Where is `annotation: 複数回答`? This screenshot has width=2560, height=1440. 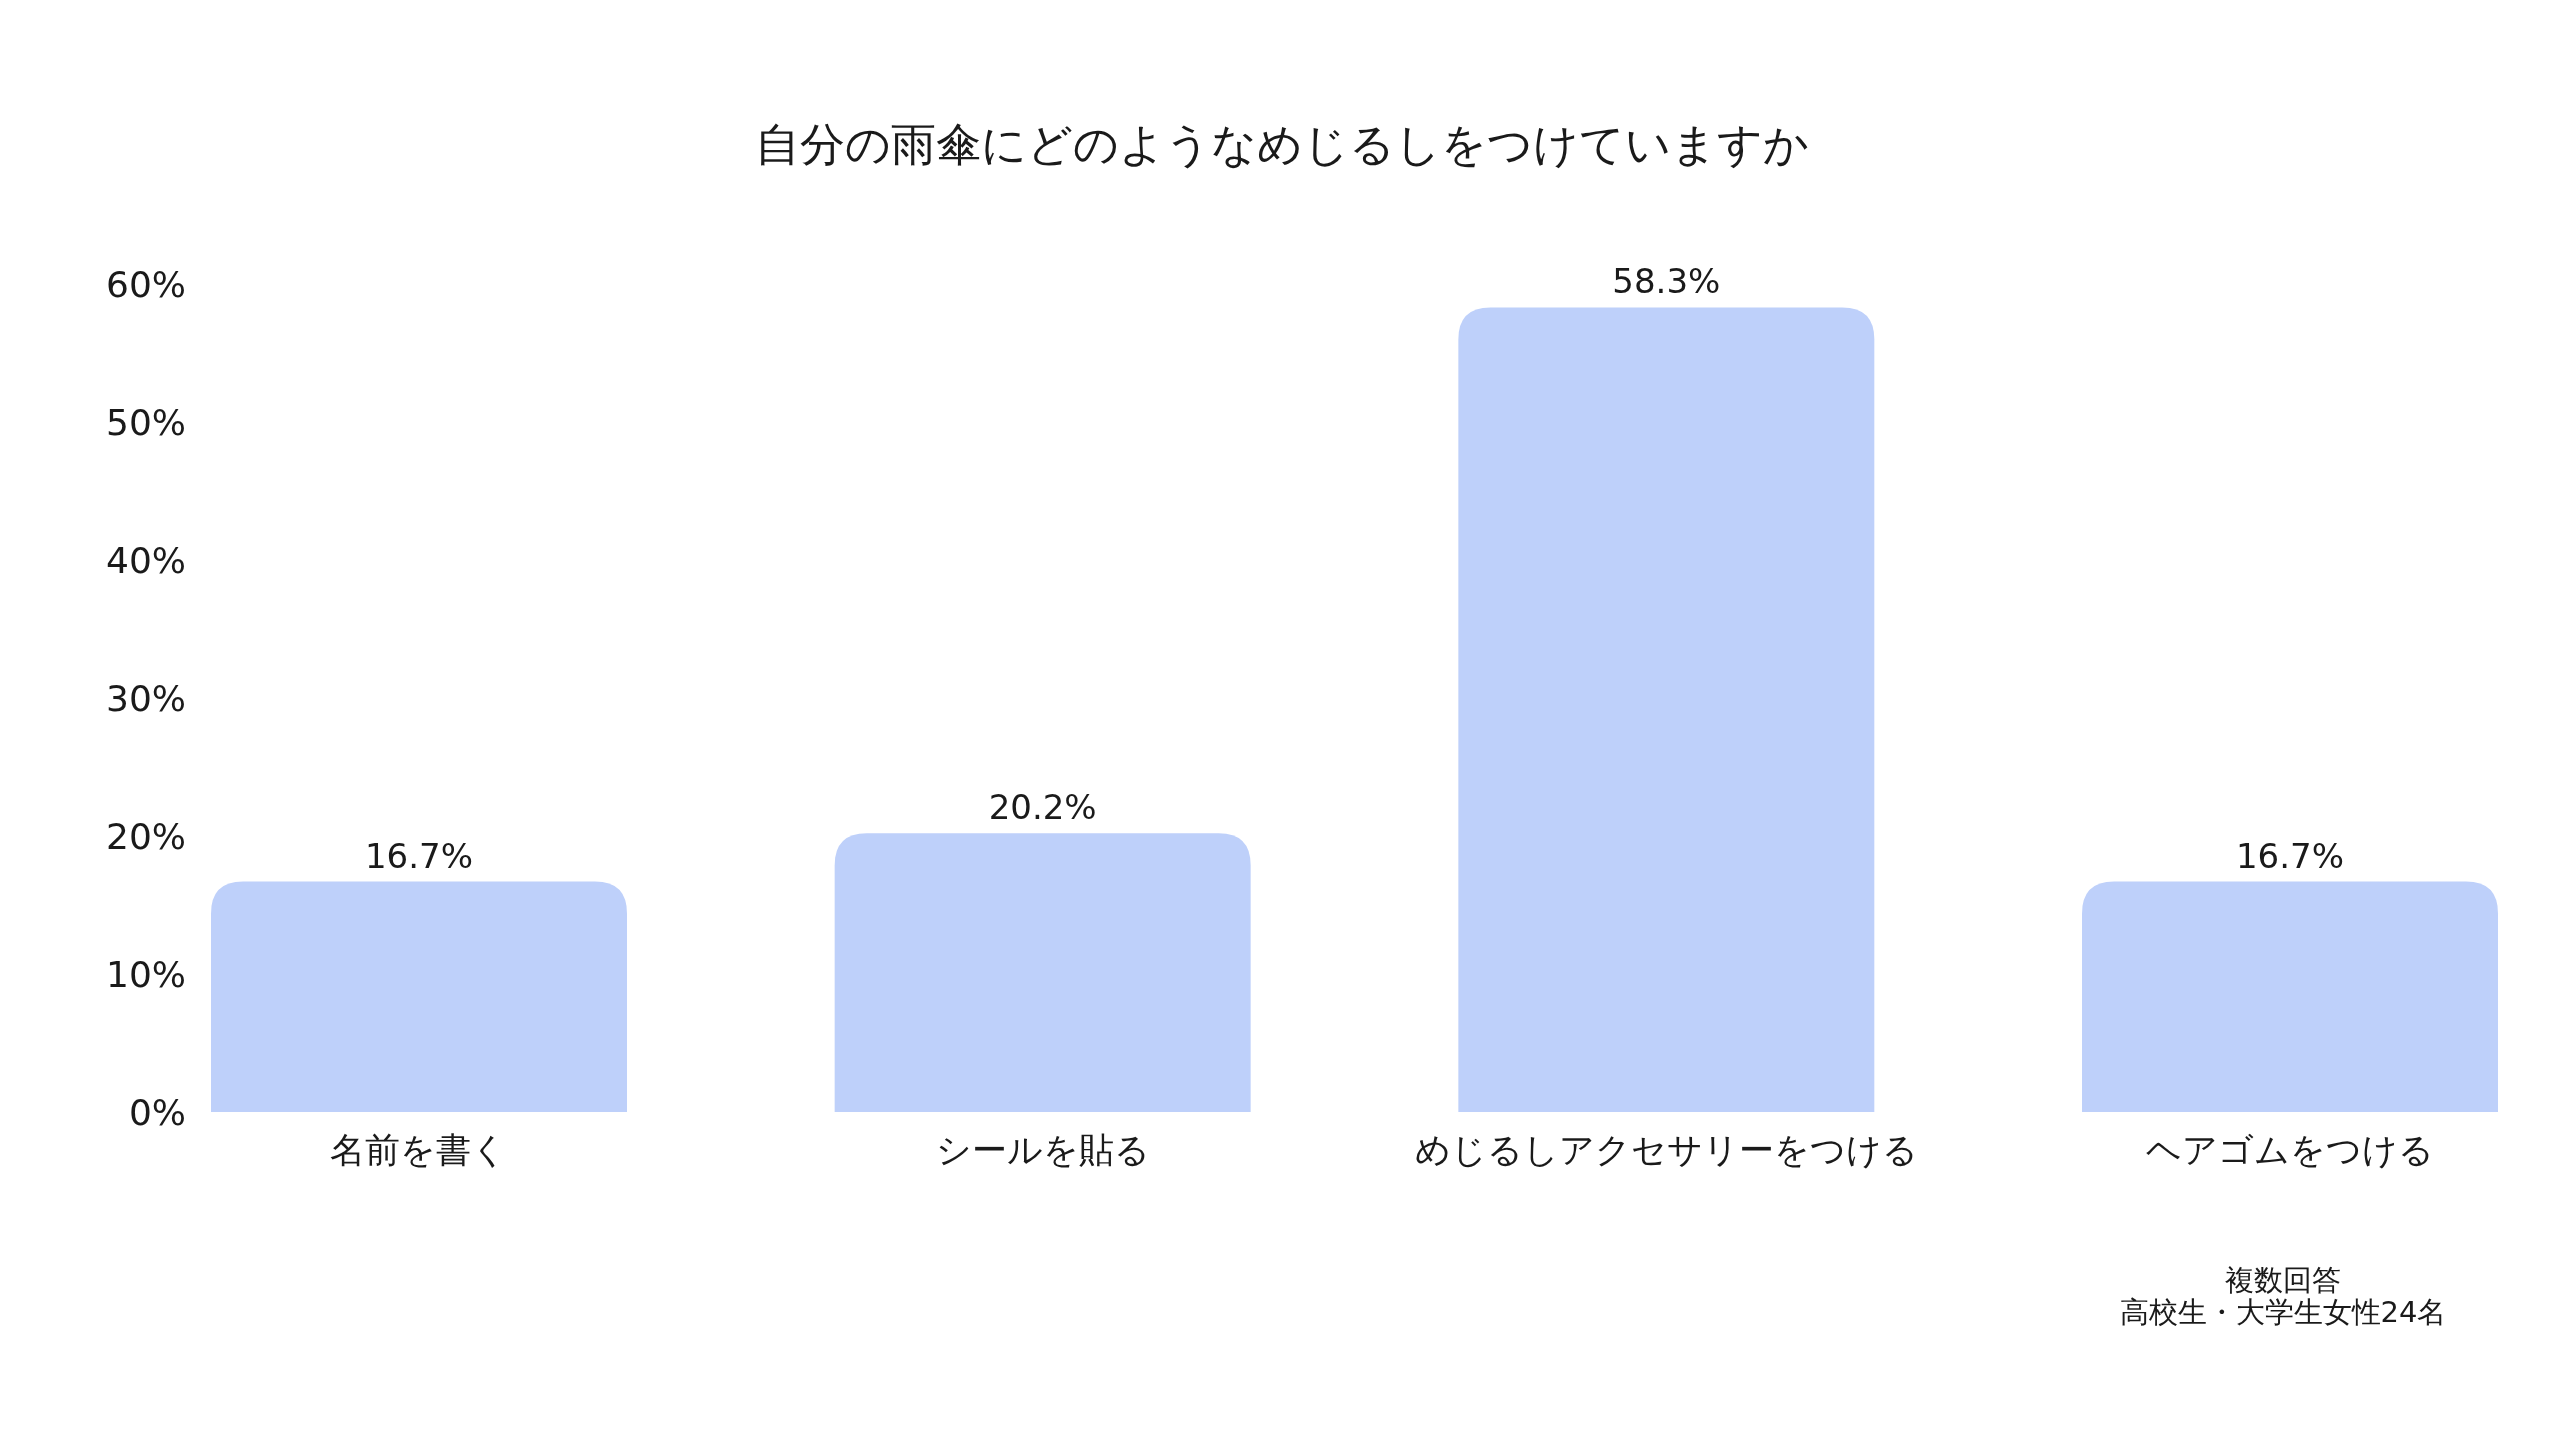
annotation: 複数回答 is located at coordinates (2283, 1280).